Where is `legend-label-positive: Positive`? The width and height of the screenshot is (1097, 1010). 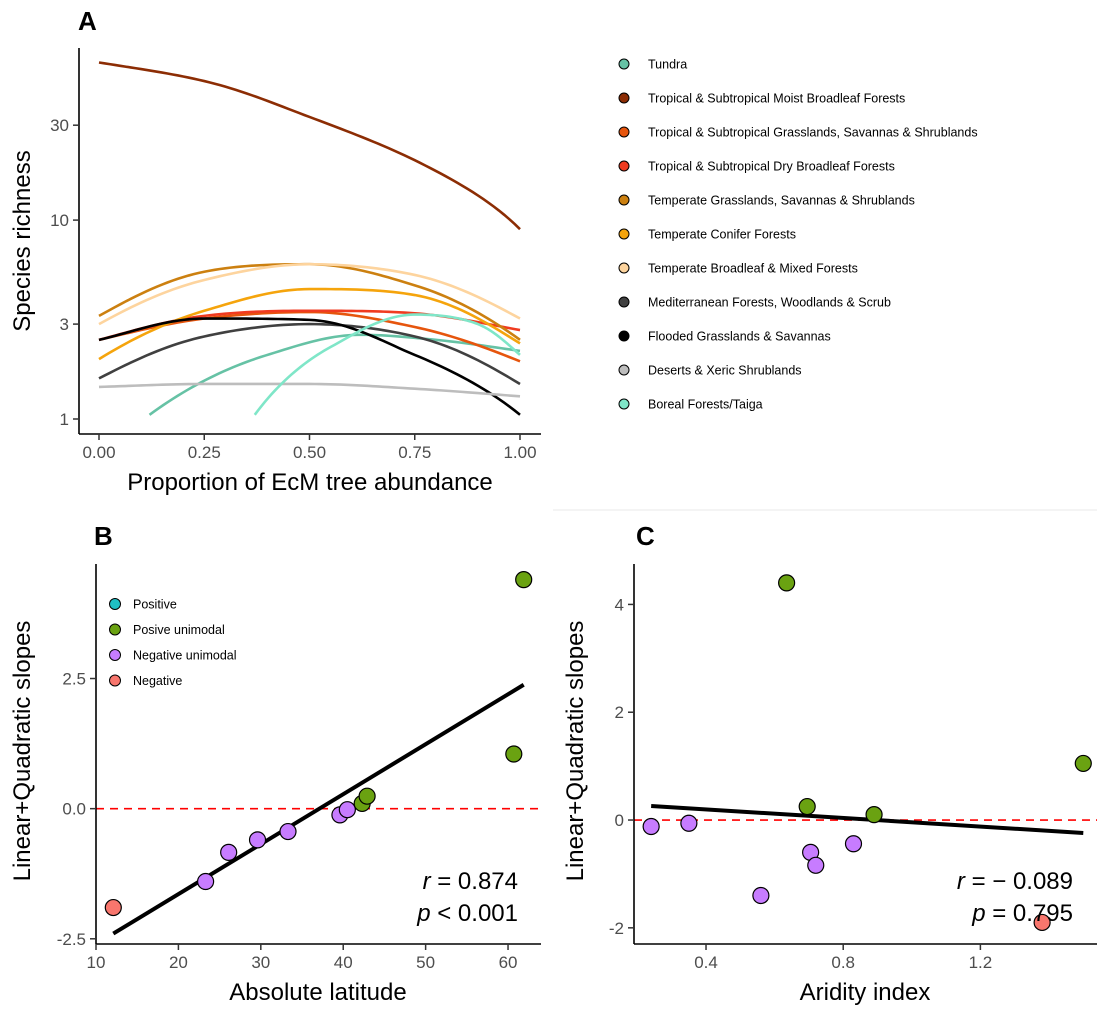
legend-label-positive: Positive is located at coordinates (155, 605).